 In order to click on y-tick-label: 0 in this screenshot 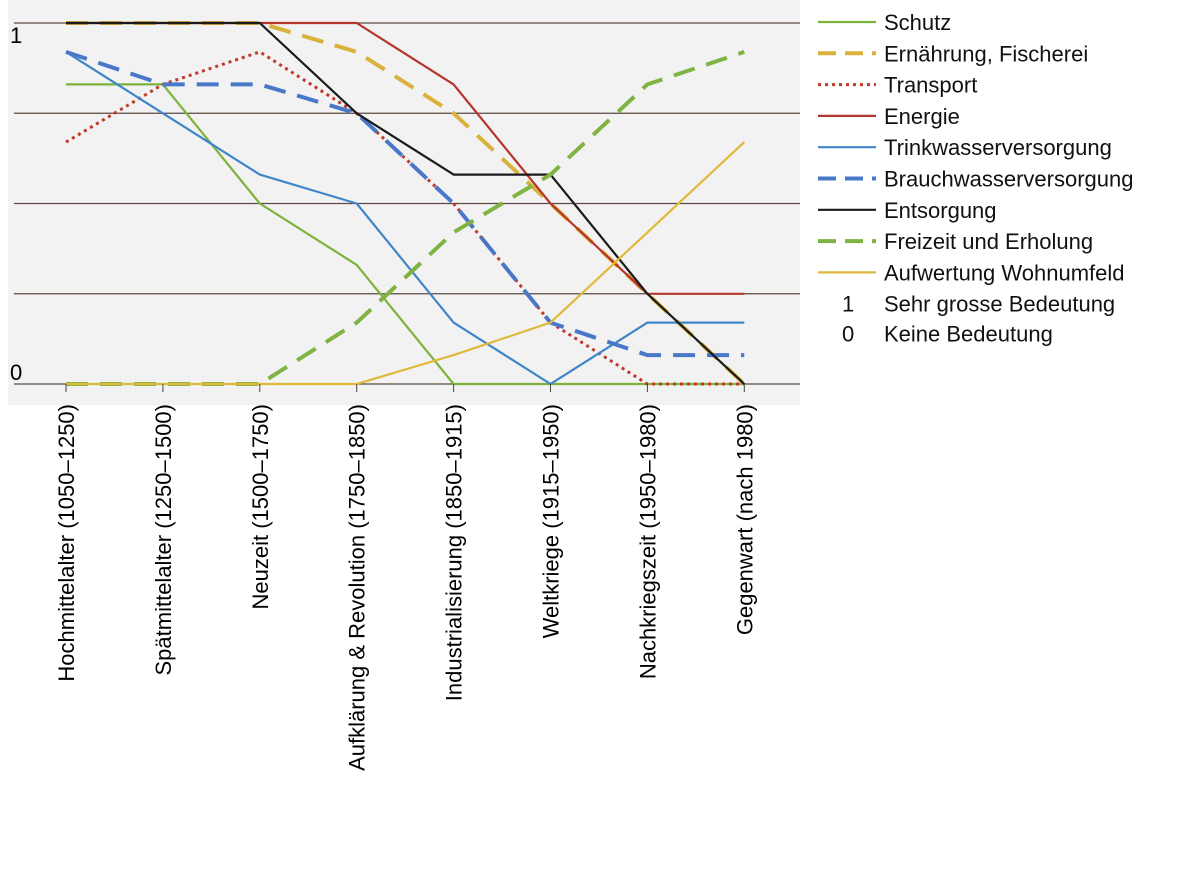, I will do `click(16, 372)`.